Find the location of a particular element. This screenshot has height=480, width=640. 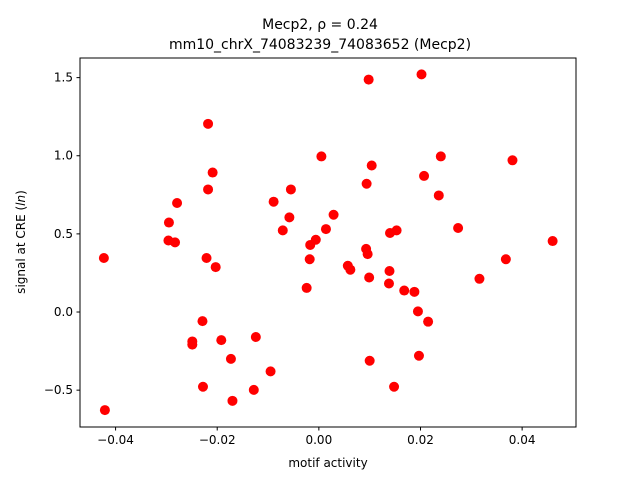

y-tick-label: 1.5 is located at coordinates (63, 78).